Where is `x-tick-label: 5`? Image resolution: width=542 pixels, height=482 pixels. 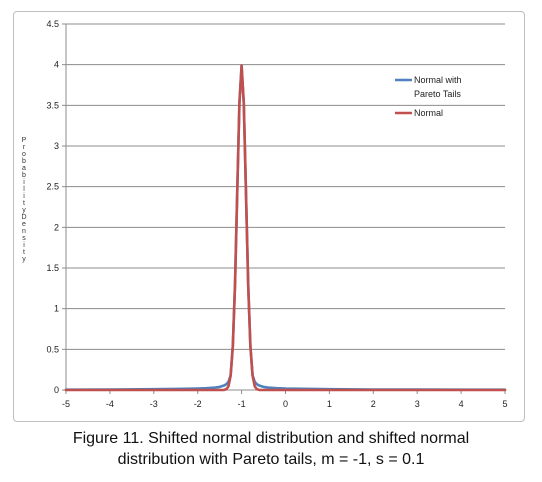 x-tick-label: 5 is located at coordinates (504, 404).